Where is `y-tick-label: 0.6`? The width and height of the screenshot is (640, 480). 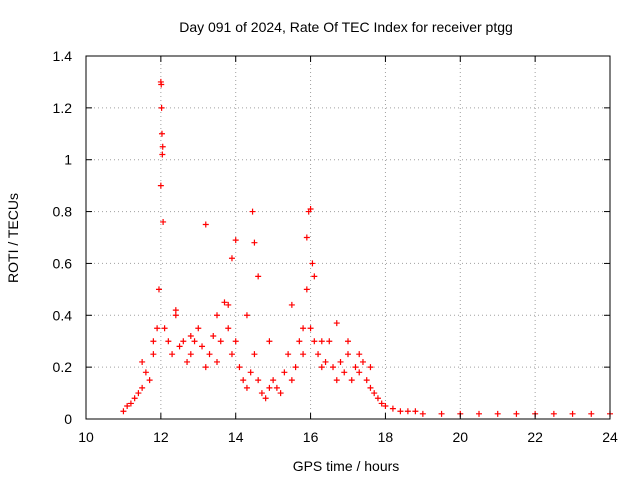
y-tick-label: 0.6 is located at coordinates (63, 263).